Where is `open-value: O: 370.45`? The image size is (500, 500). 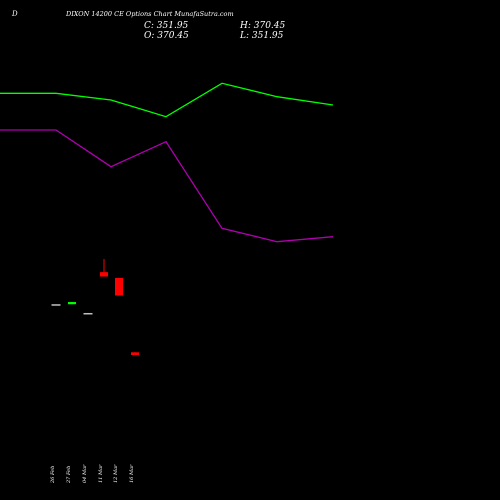 open-value: O: 370.45 is located at coordinates (166, 36).